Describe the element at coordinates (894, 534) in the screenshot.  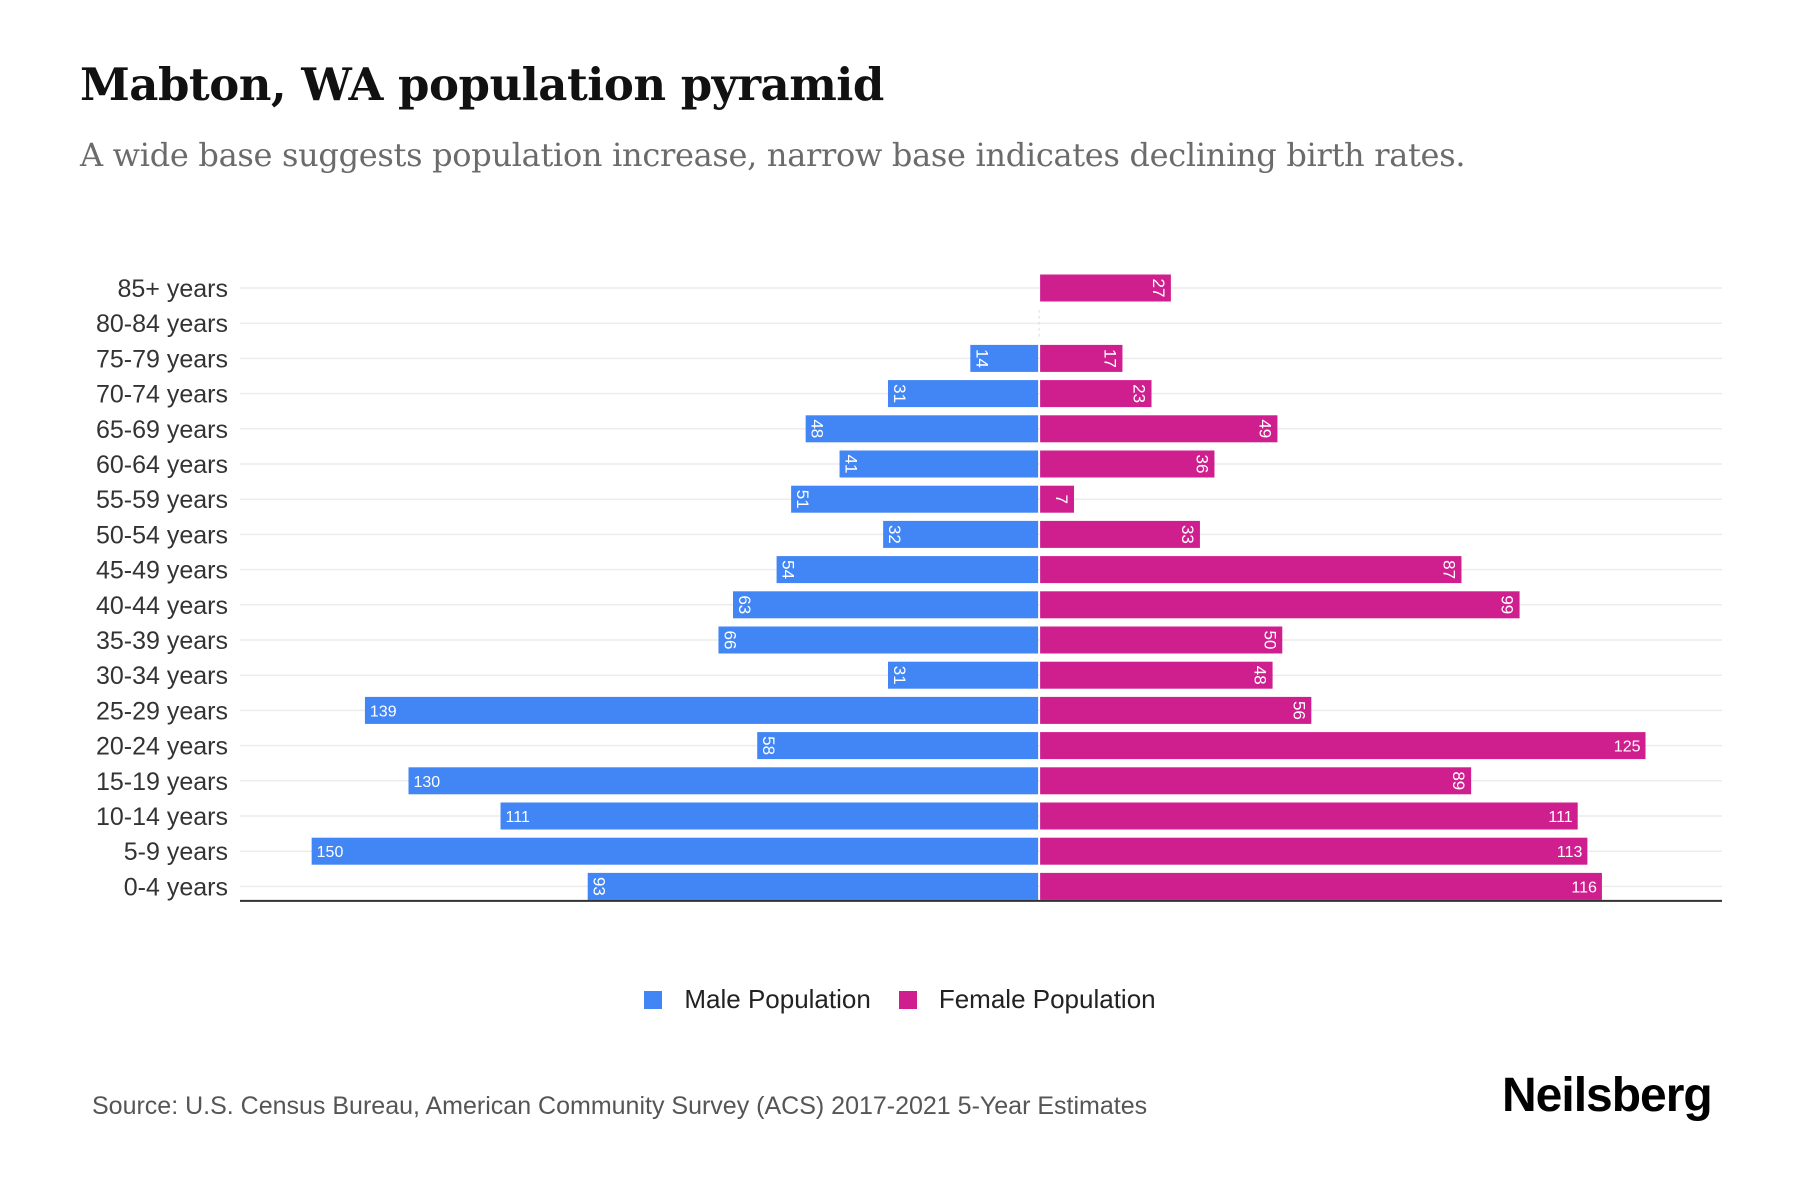
I see `male-value-label: 32` at that location.